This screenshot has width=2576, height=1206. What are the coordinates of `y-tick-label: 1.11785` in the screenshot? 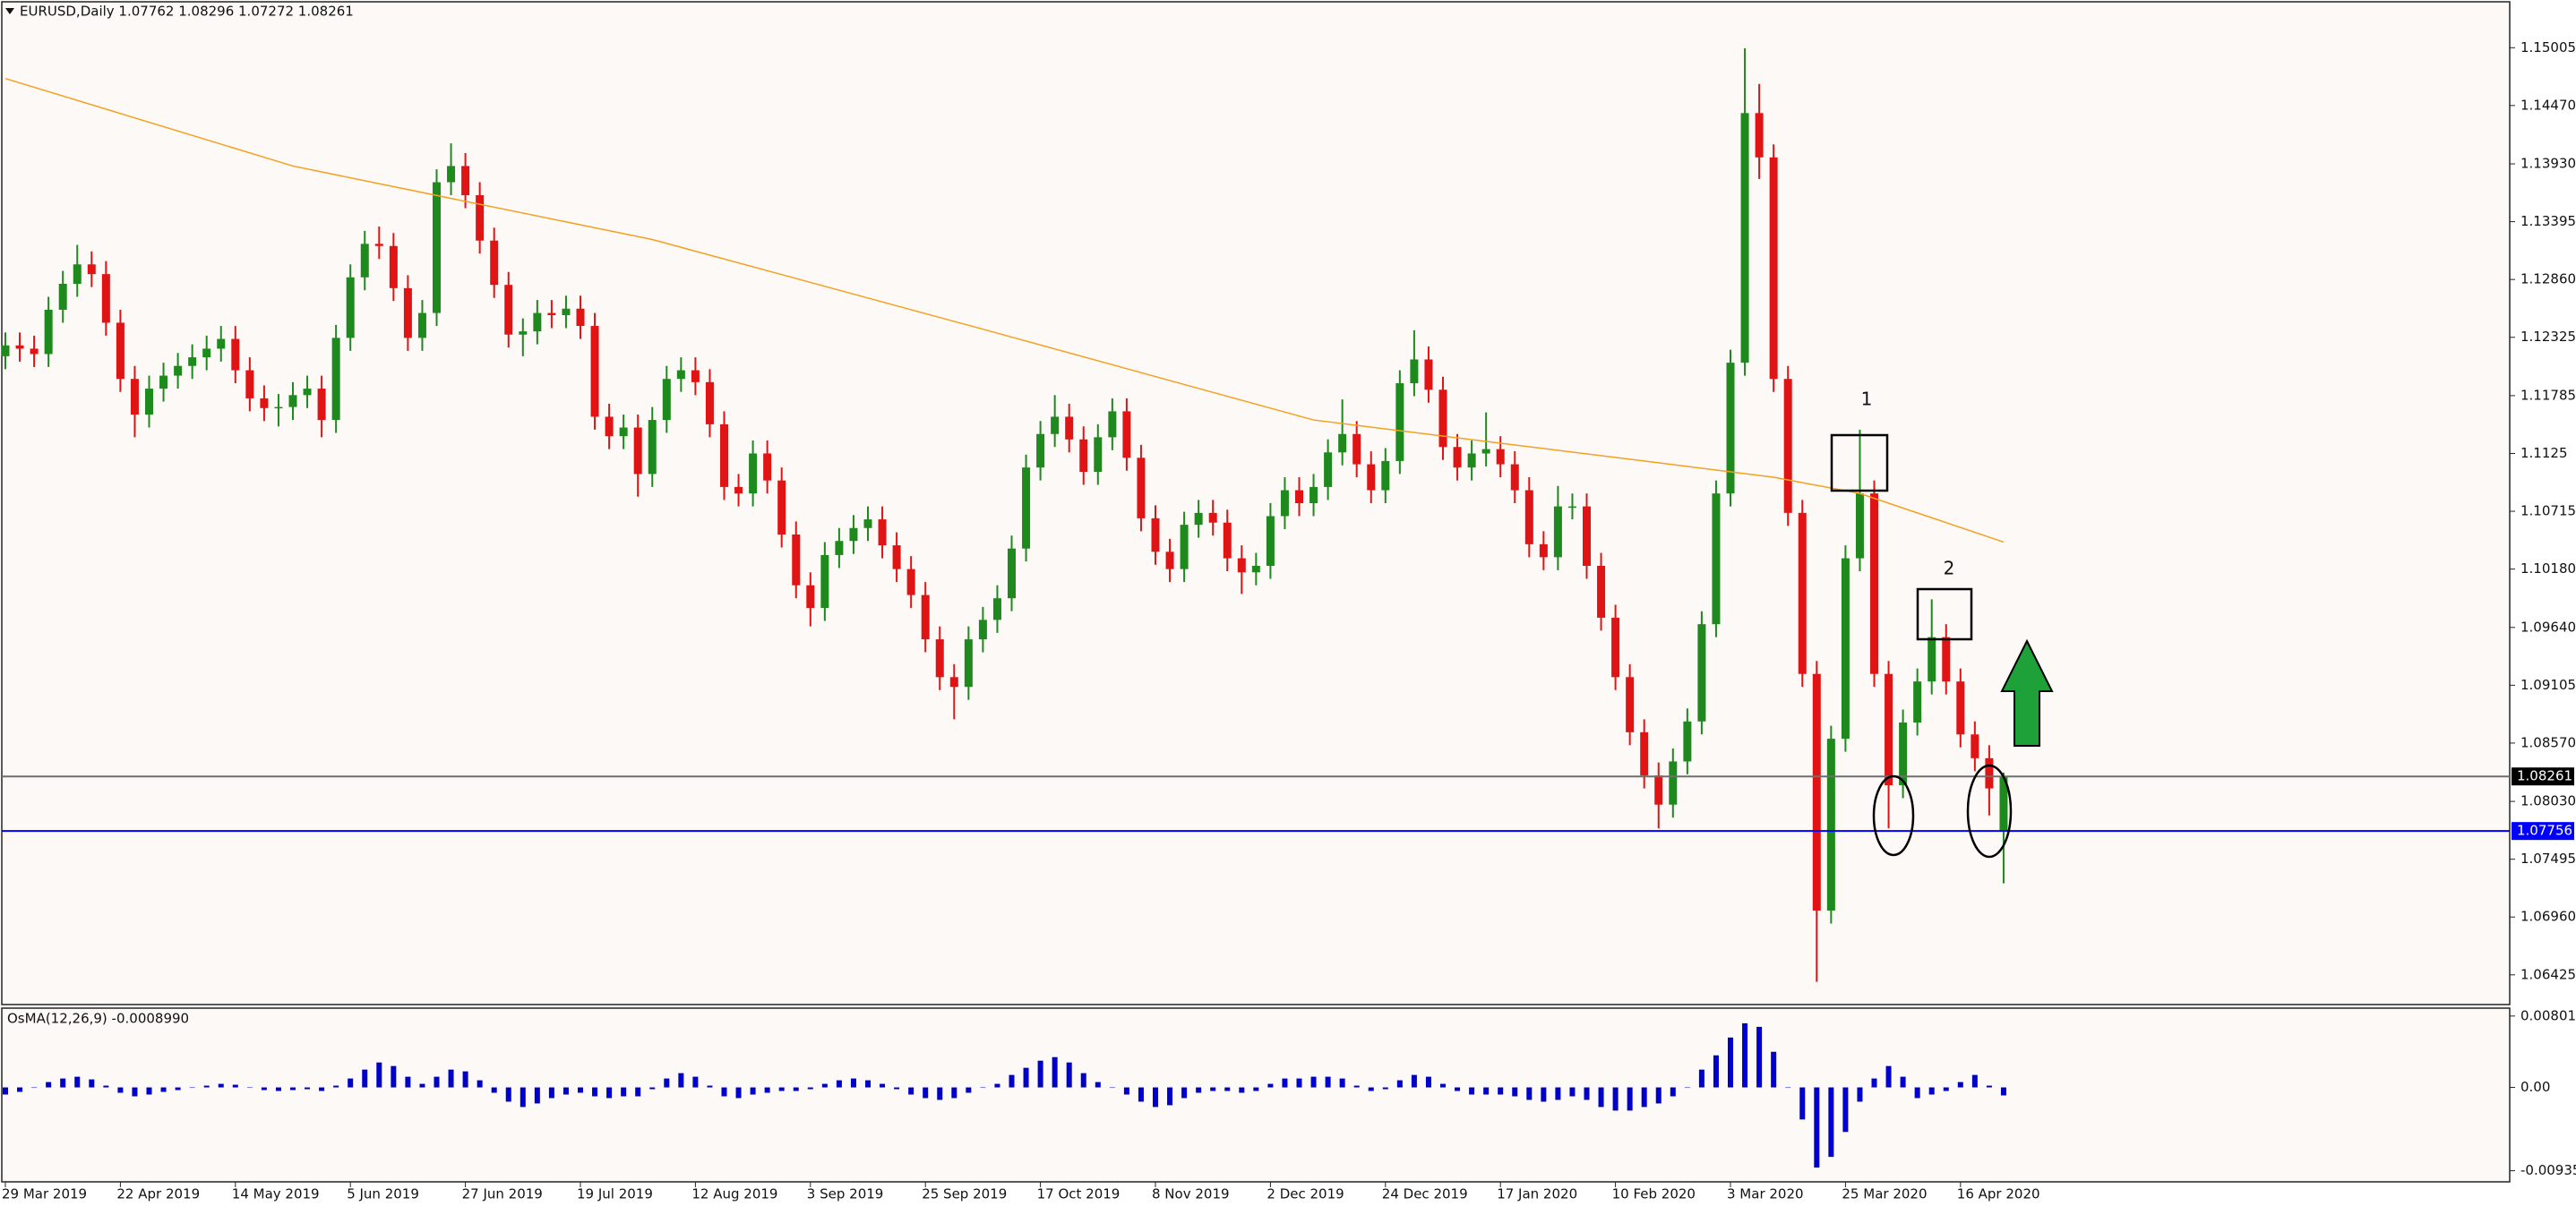 It's located at (2548, 395).